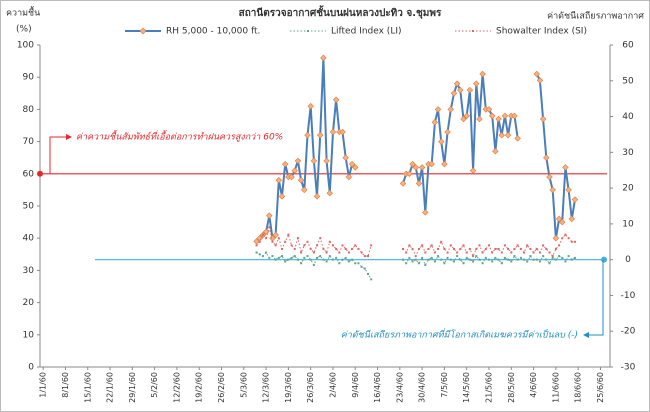  I want to click on x-tick-label: 2/4/60, so click(332, 385).